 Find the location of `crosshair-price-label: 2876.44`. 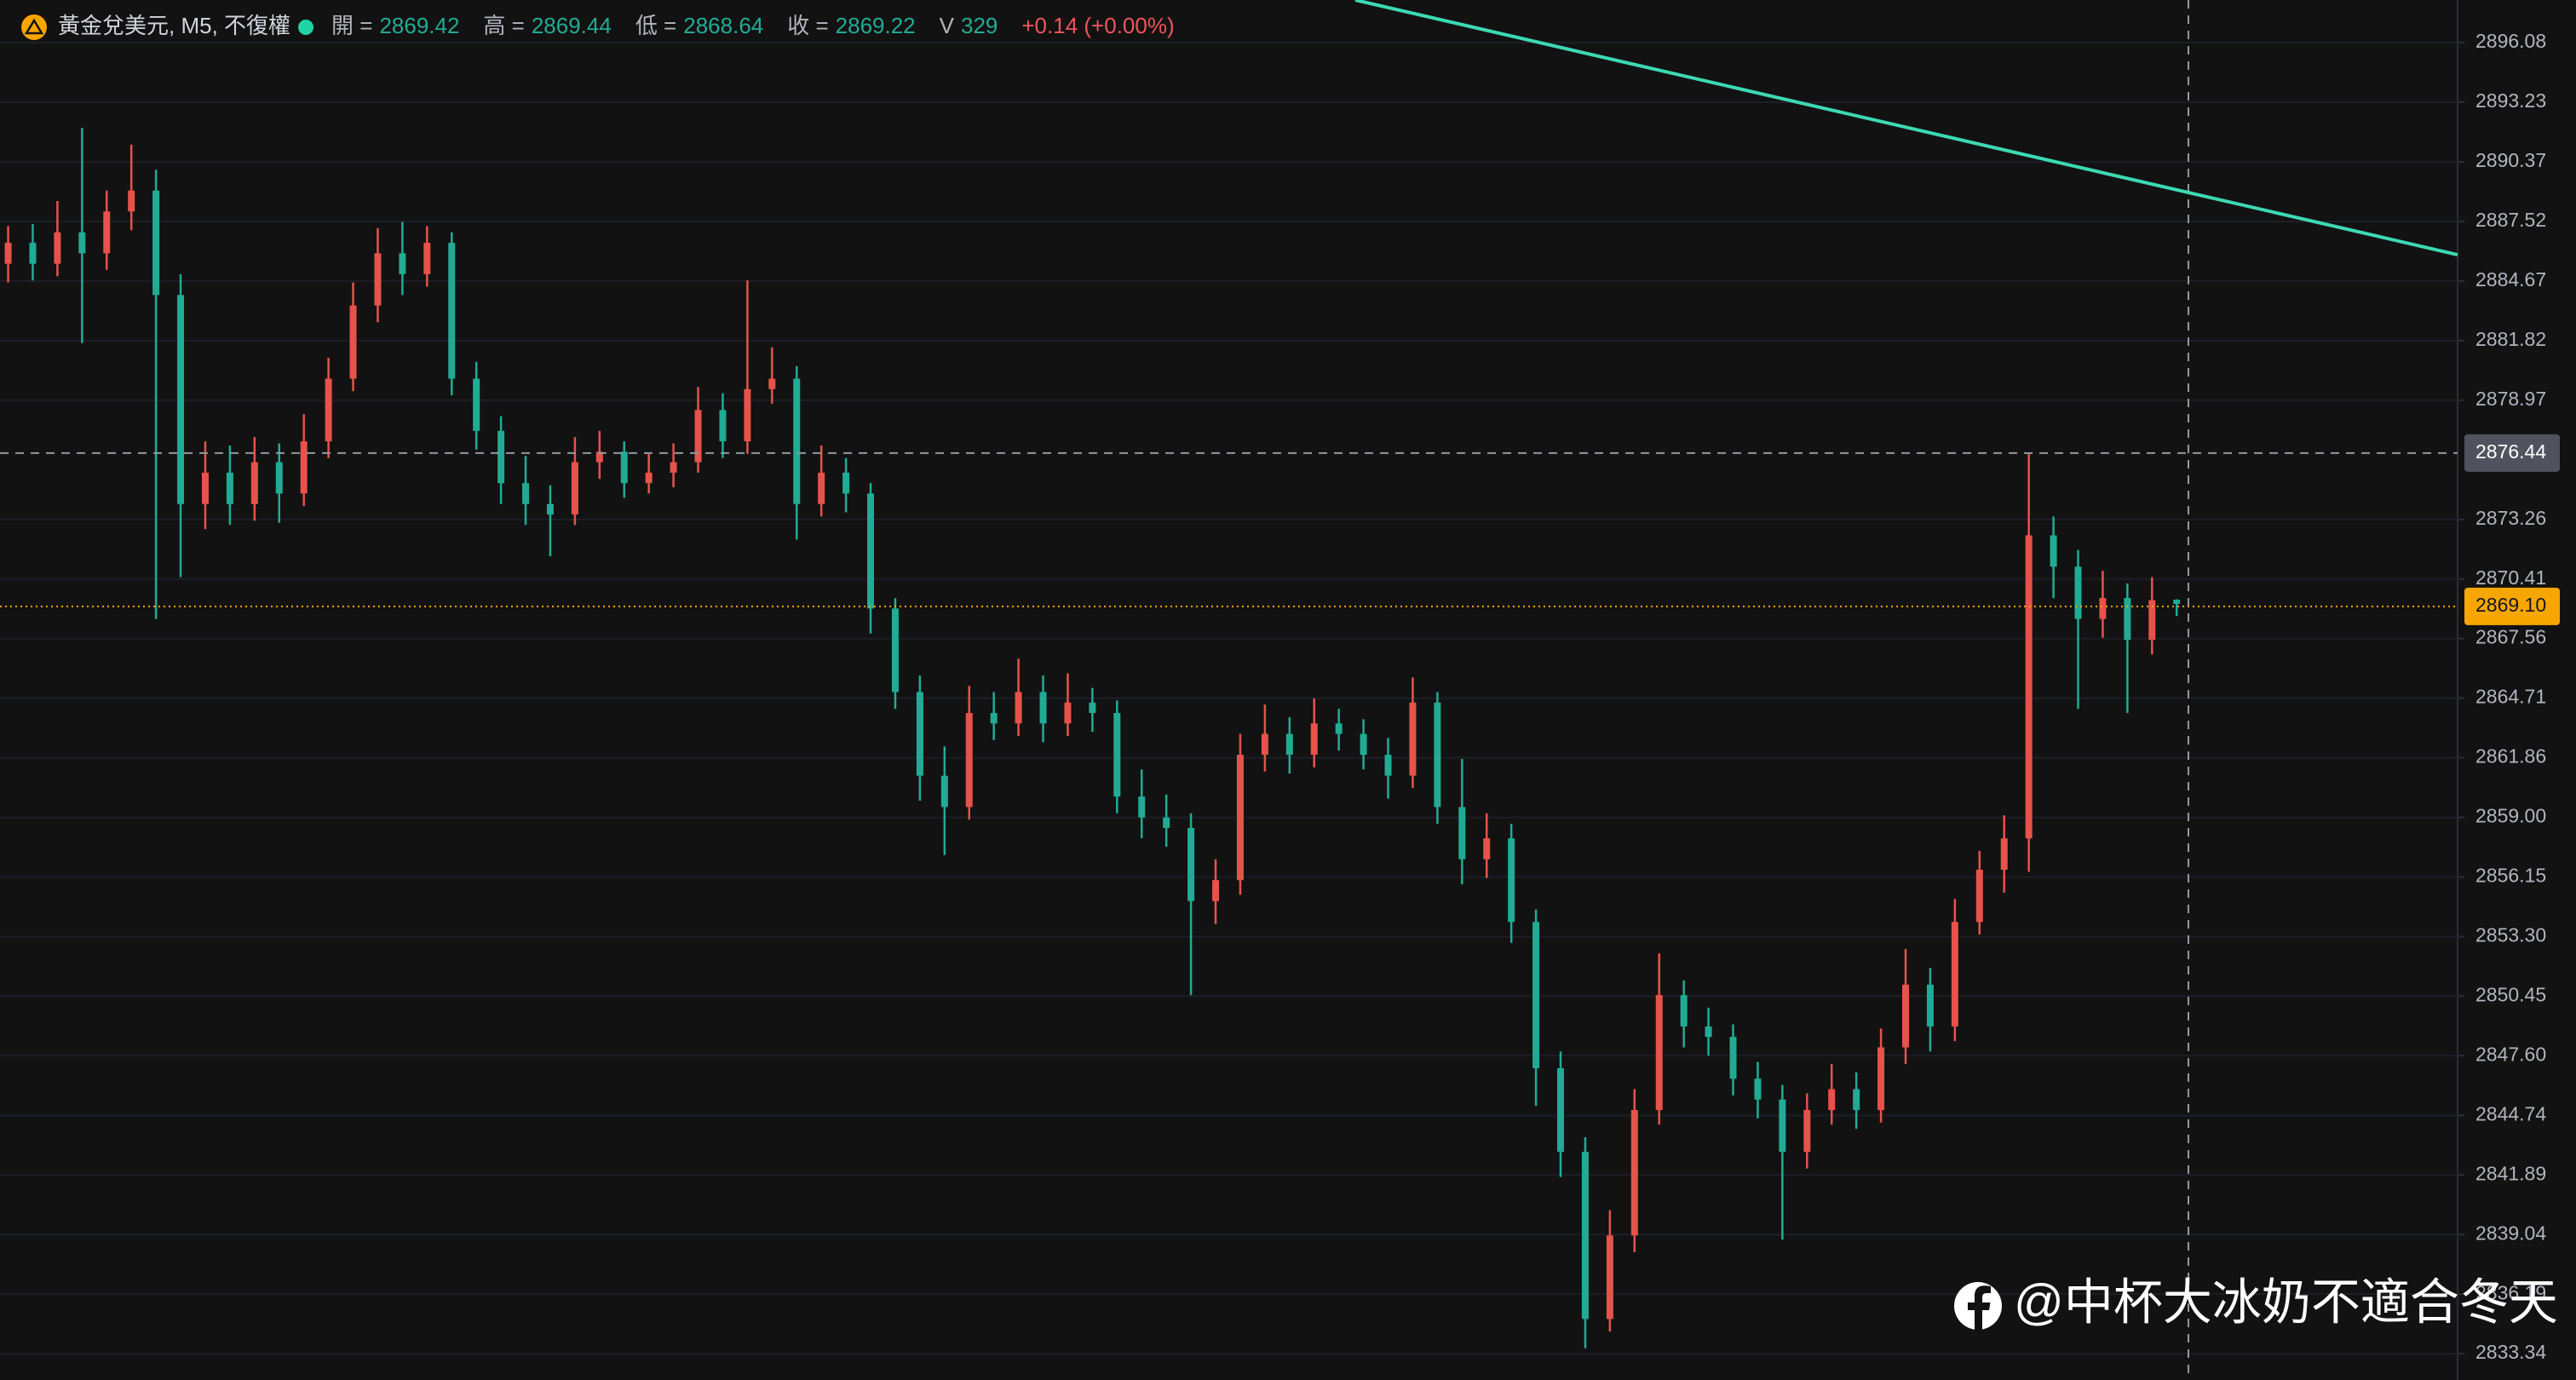

crosshair-price-label: 2876.44 is located at coordinates (2510, 452).